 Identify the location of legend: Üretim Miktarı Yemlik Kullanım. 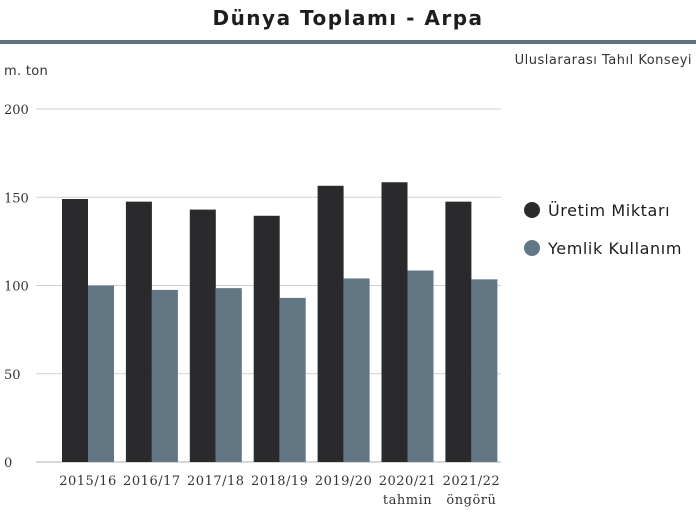
(603, 238).